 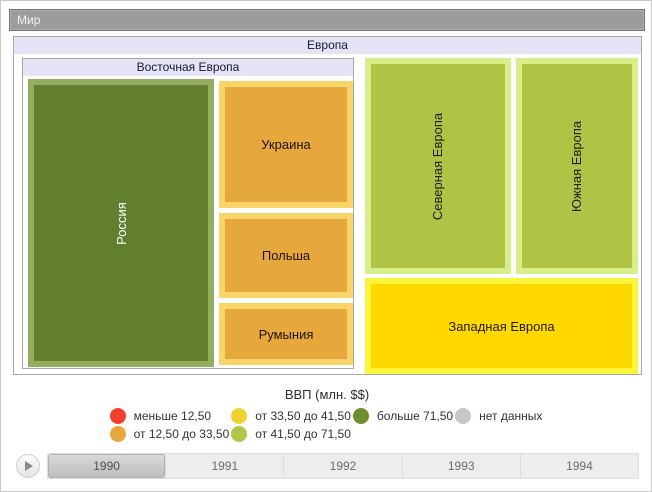 I want to click on legend-item: от 12,50 до 33,50, so click(x=170, y=433).